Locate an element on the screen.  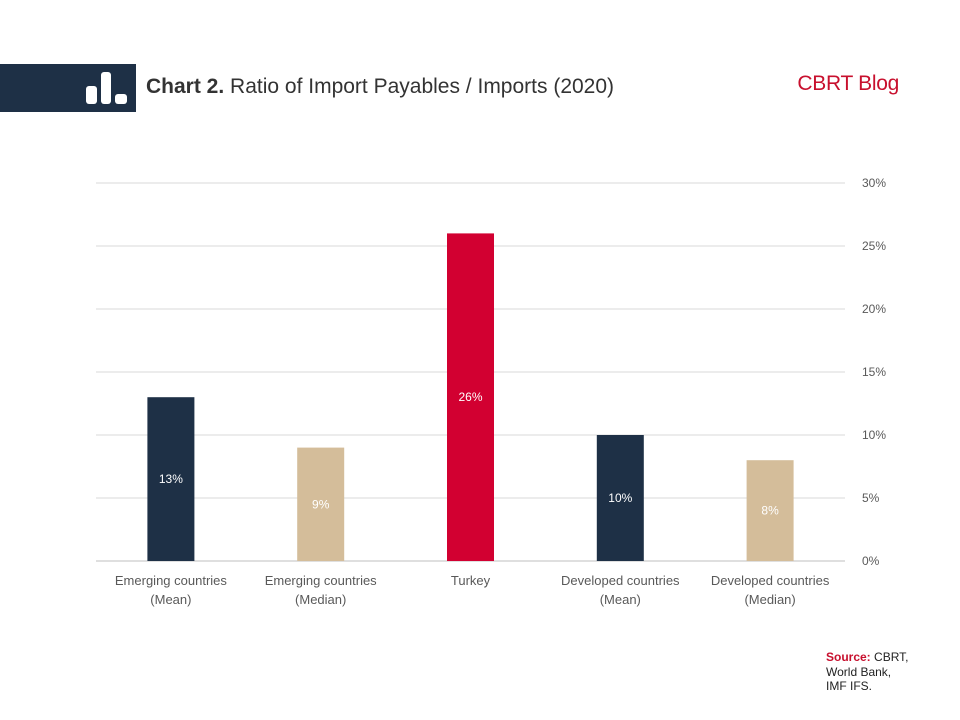
source-note: Source: CBRT, World Bank, IMF IFS. is located at coordinates (867, 672).